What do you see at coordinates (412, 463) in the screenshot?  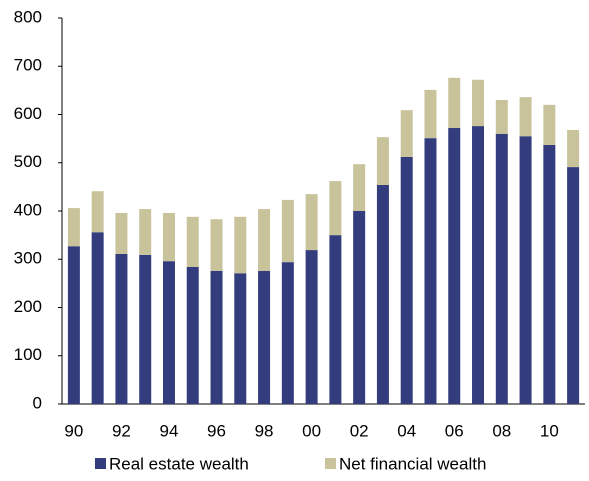 I see `legend-label: Net financial wealth` at bounding box center [412, 463].